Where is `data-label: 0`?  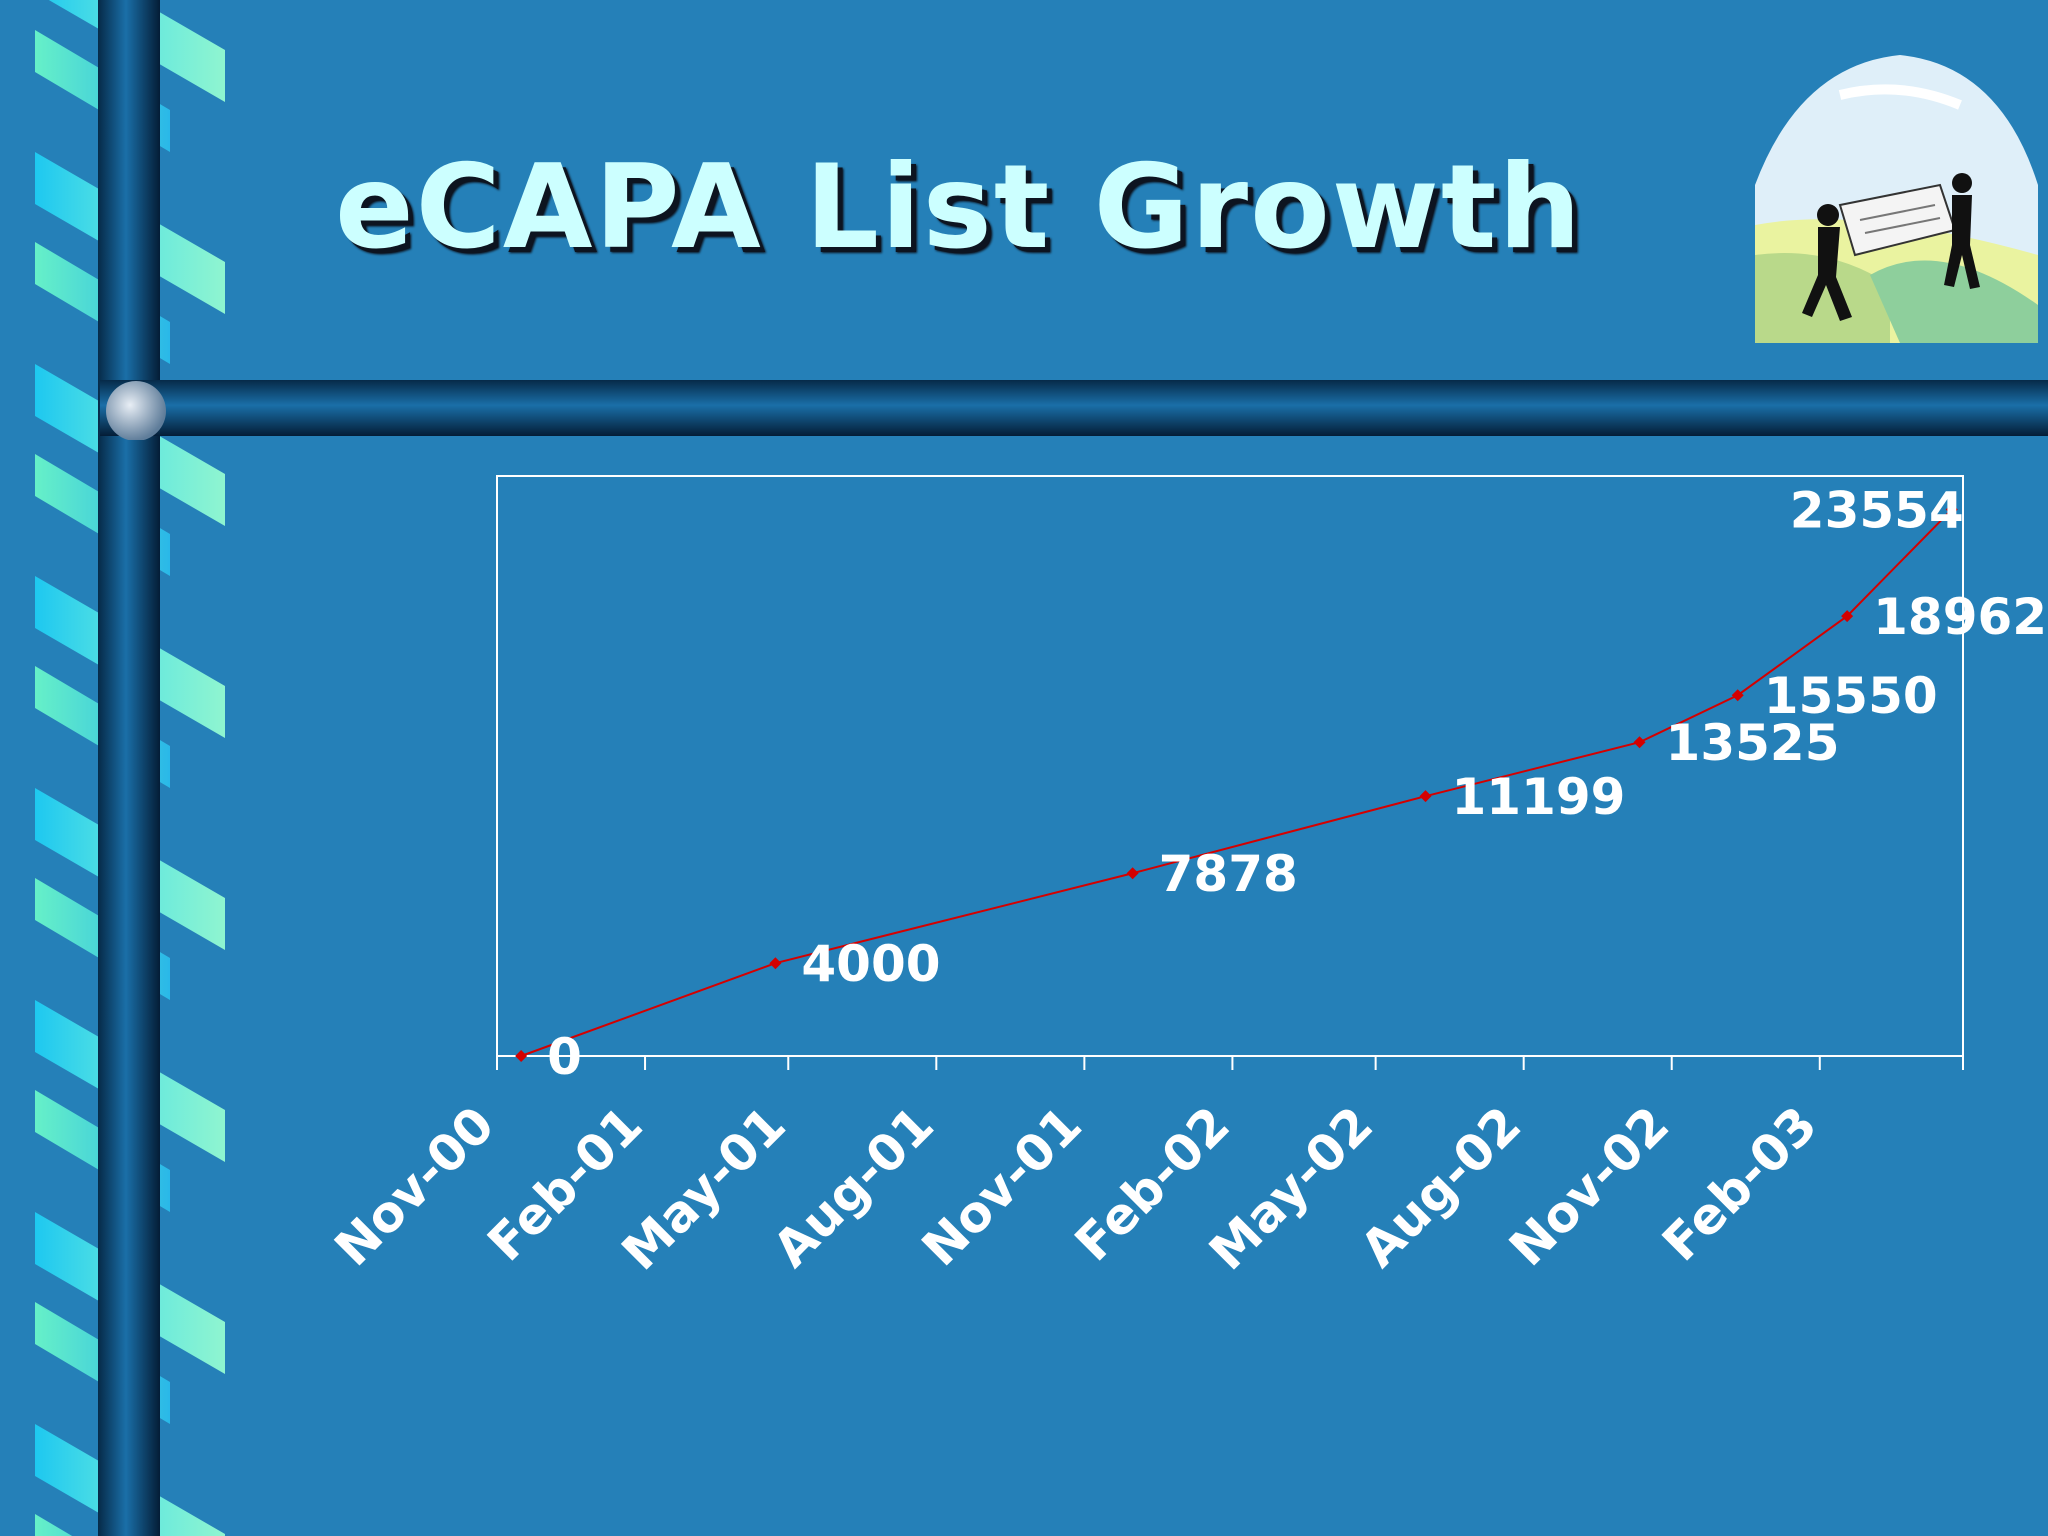
data-label: 0 is located at coordinates (564, 1057).